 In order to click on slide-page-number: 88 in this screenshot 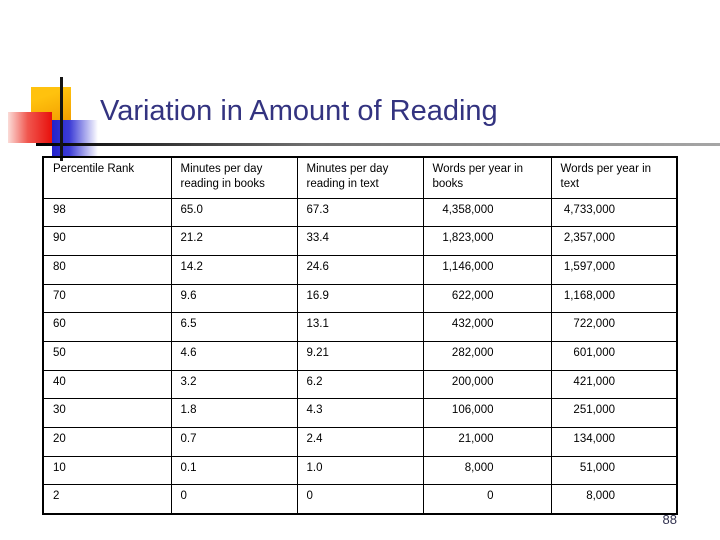, I will do `click(669, 519)`.